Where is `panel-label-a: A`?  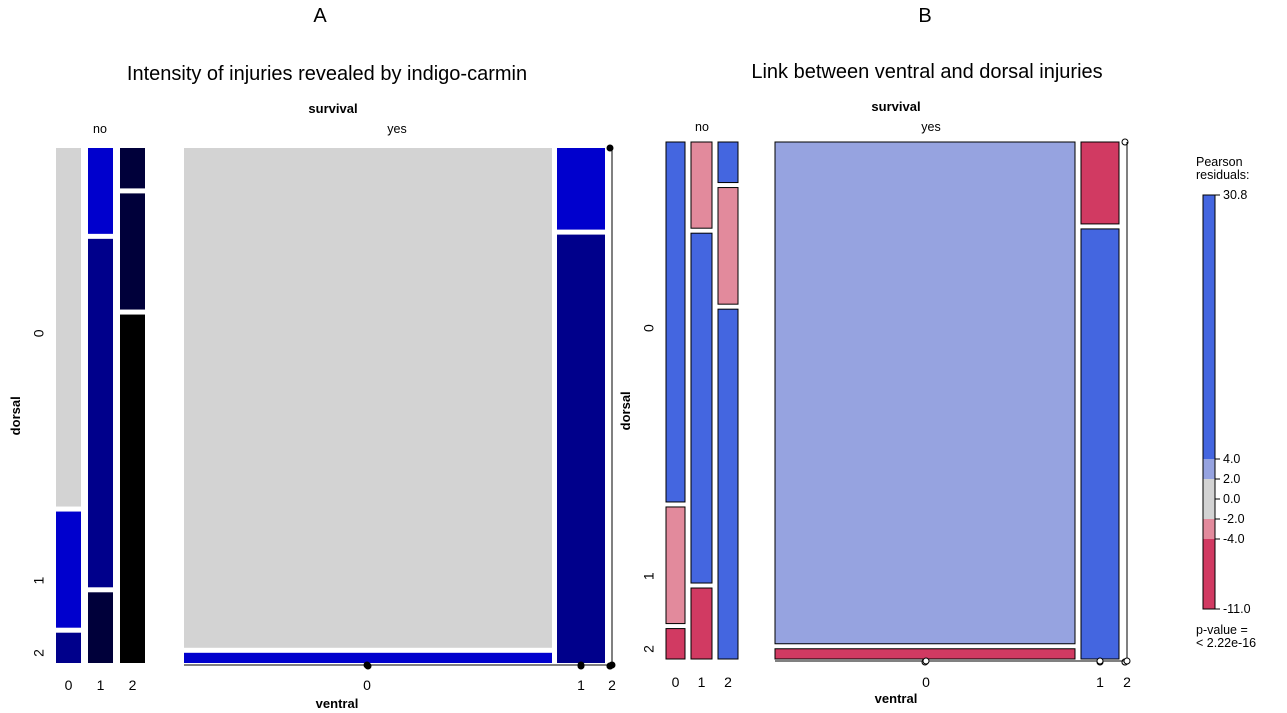
panel-label-a: A is located at coordinates (320, 16).